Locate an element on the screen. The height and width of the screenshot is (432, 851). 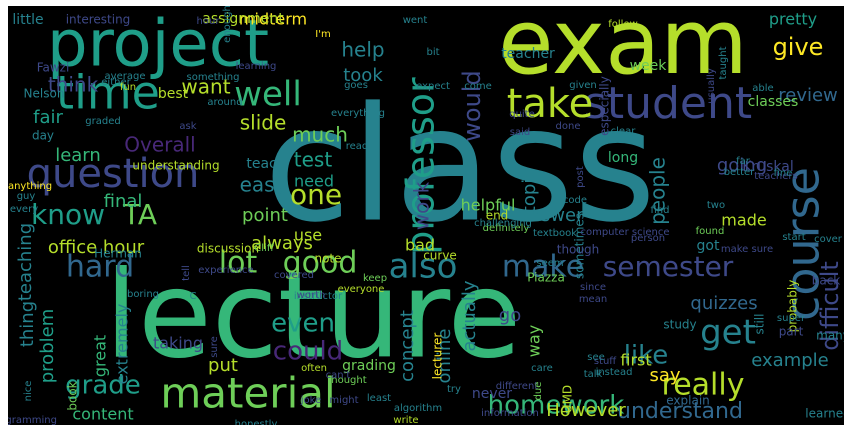
cloud-word: teaching is located at coordinates (25, 262).